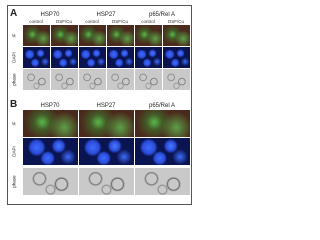  I want to click on panel-label: A, so click(14, 13).